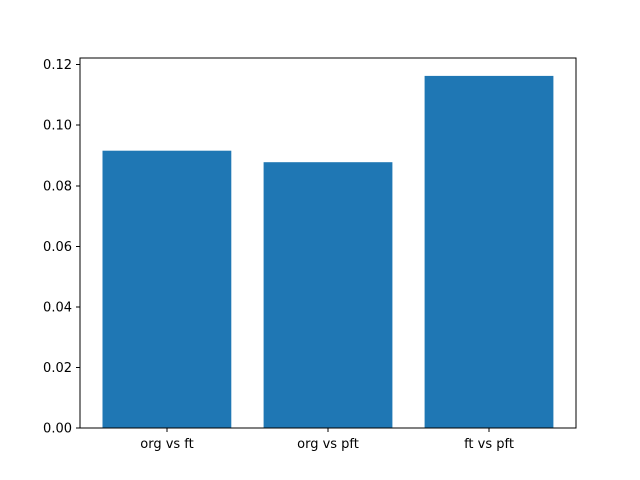 The height and width of the screenshot is (480, 640). Describe the element at coordinates (167, 444) in the screenshot. I see `x-tick-label: org vs ft` at that location.